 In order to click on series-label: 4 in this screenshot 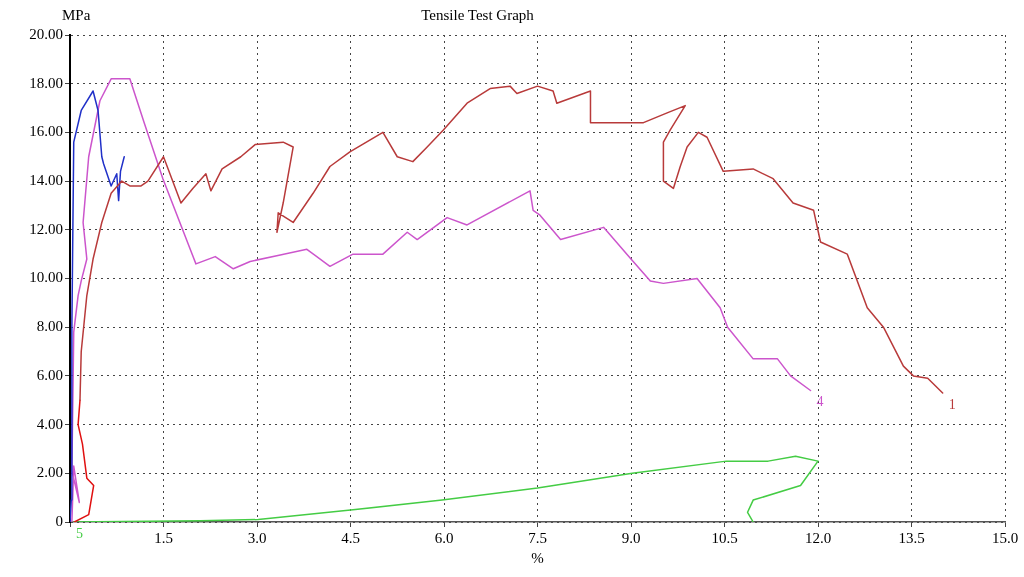, I will do `click(820, 402)`.